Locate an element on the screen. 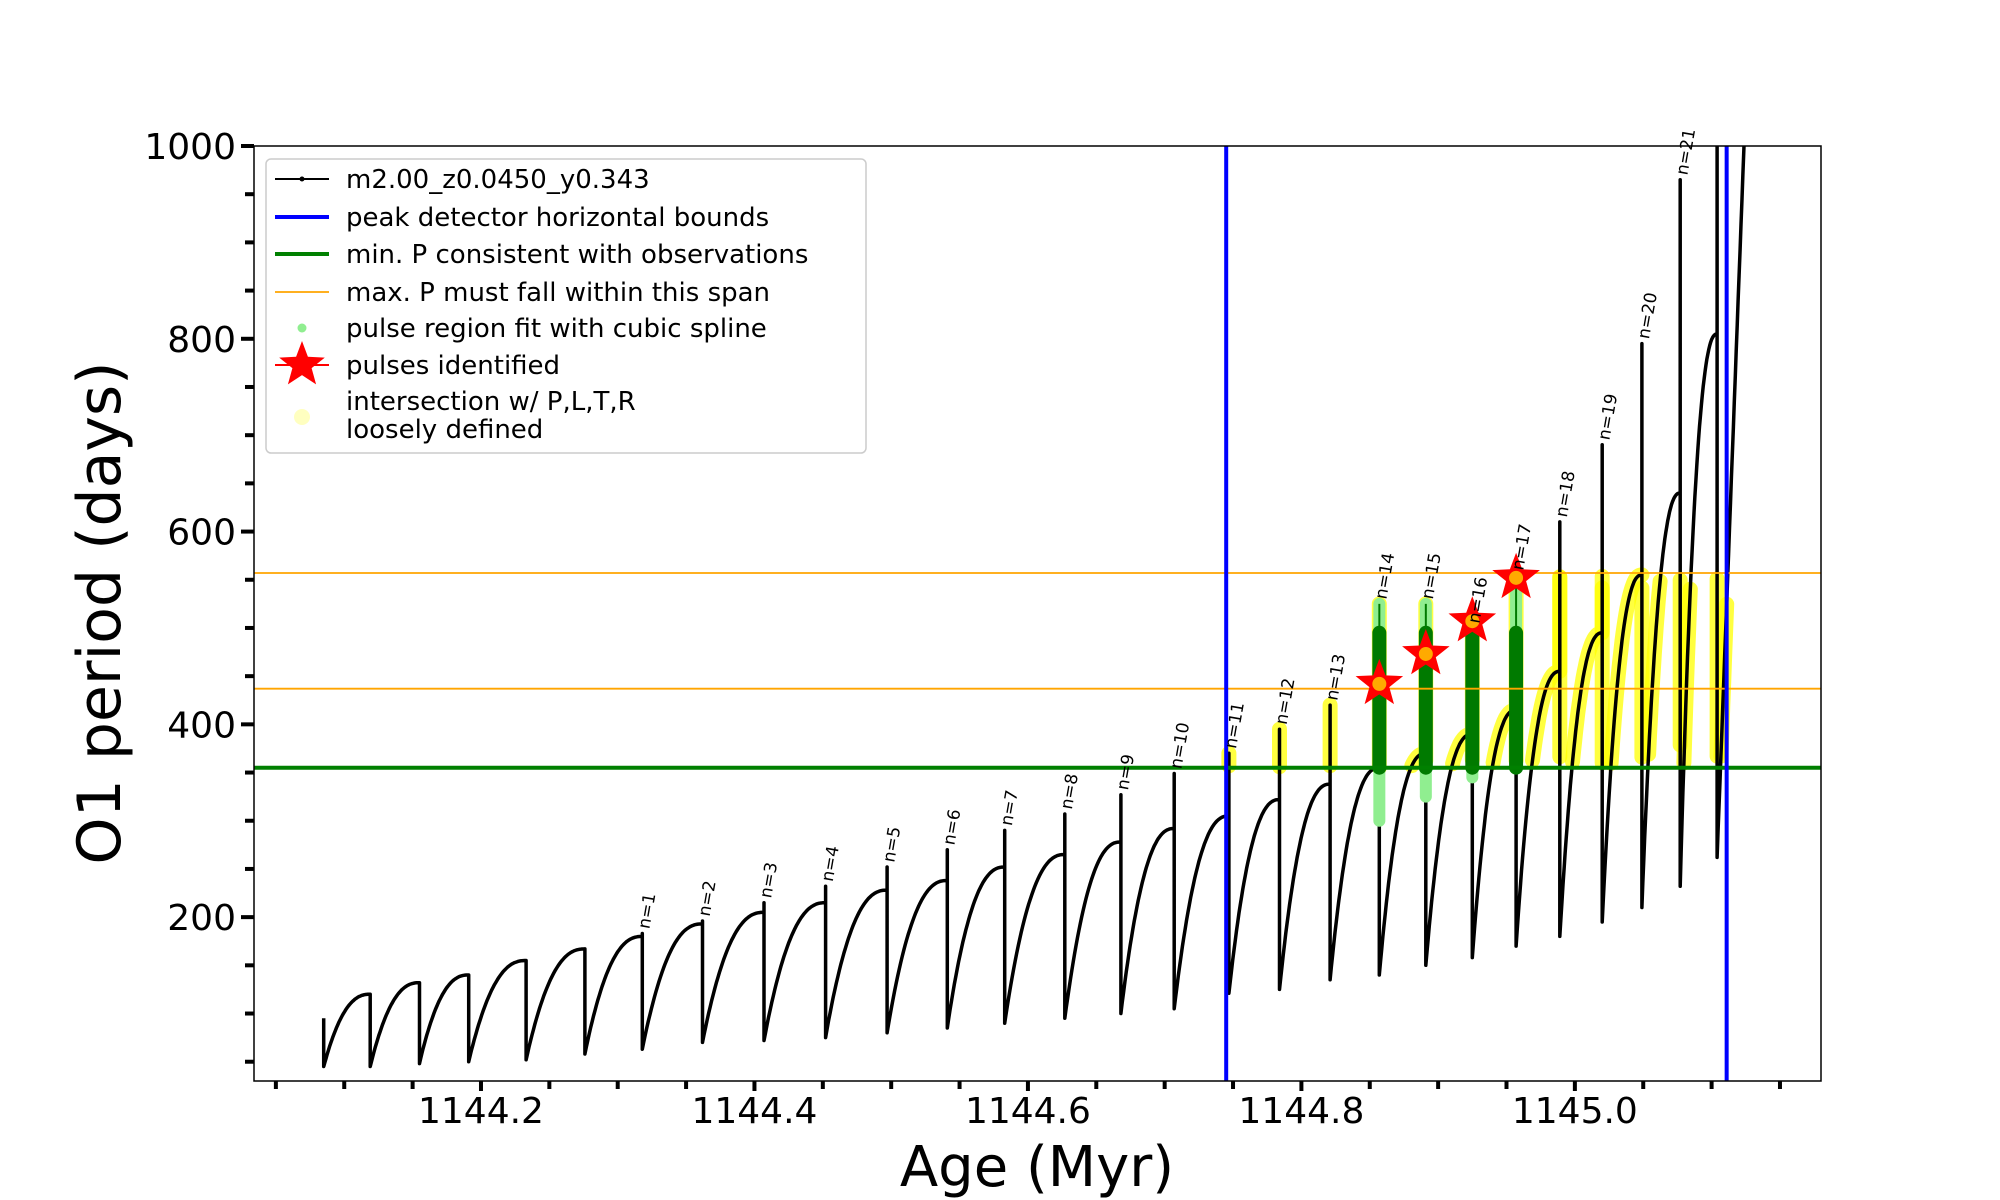  pulse-number-label: n=7 is located at coordinates (1010, 807).